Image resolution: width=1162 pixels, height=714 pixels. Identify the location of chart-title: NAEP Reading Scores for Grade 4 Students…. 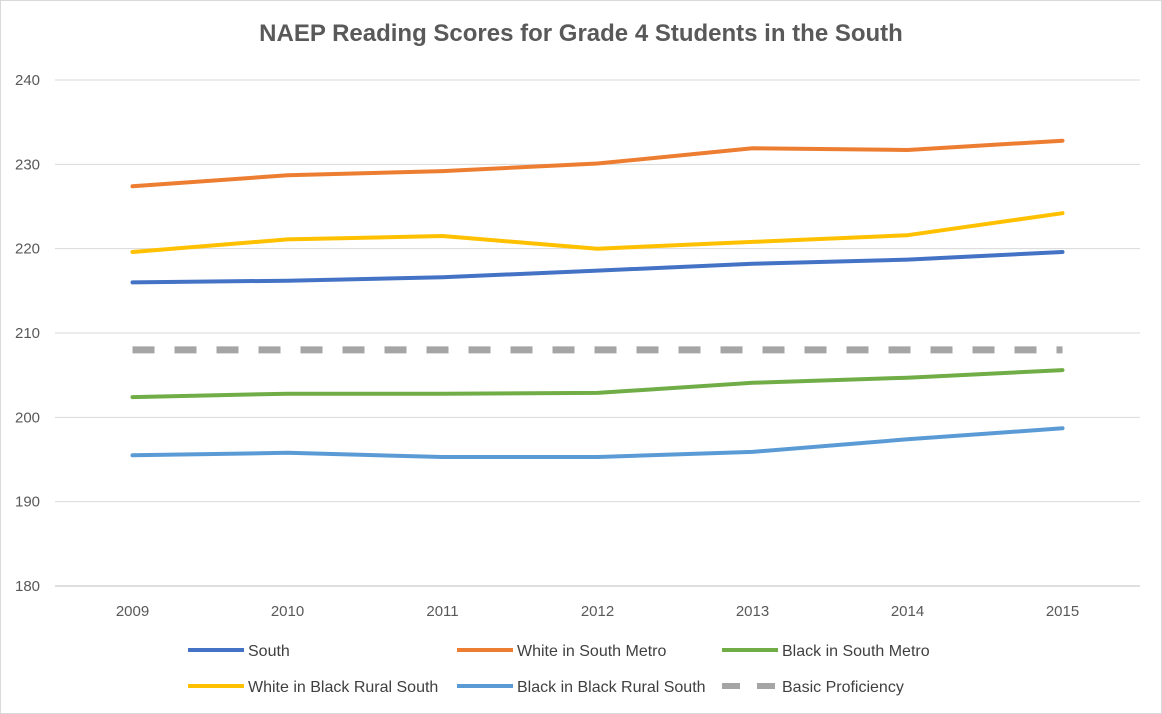
(581, 33).